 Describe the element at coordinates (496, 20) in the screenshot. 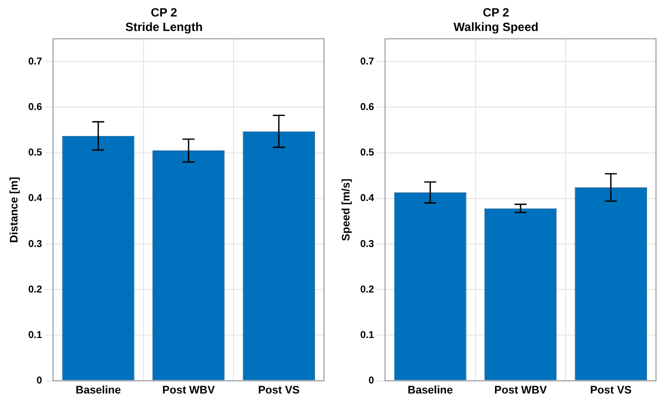

I see `chart-title: CP 2 Walking Speed` at that location.